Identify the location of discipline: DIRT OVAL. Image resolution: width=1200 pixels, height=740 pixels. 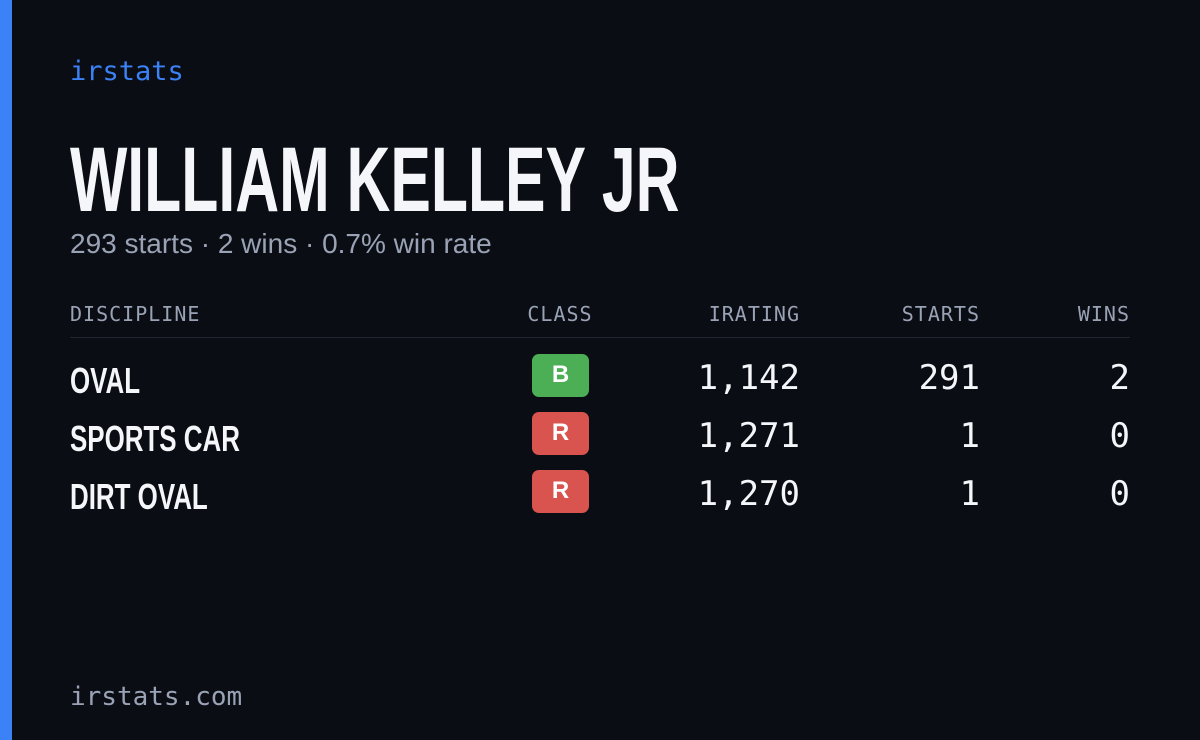
(139, 496).